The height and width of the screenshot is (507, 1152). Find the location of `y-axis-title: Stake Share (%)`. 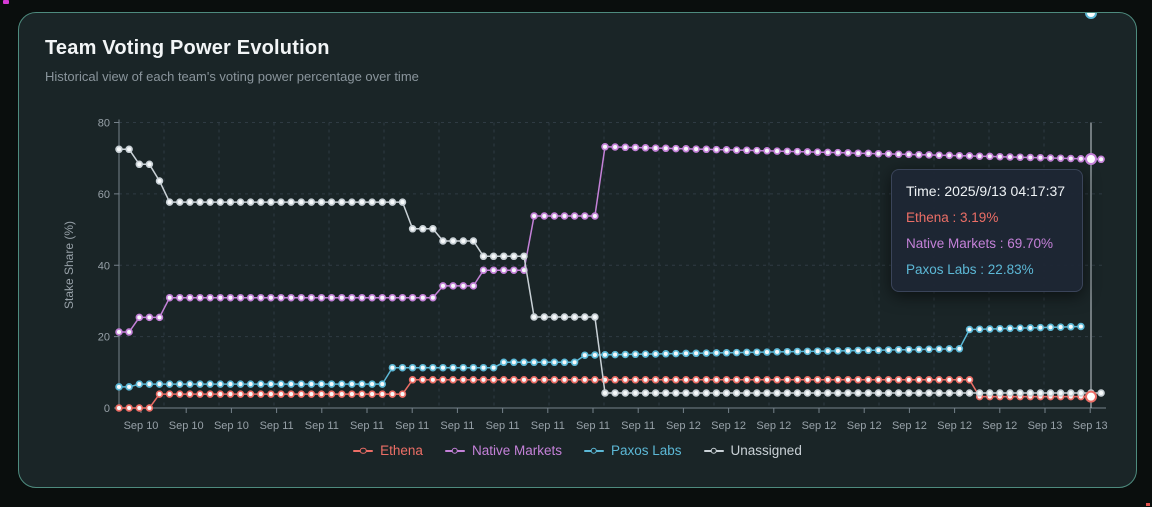

y-axis-title: Stake Share (%) is located at coordinates (69, 265).